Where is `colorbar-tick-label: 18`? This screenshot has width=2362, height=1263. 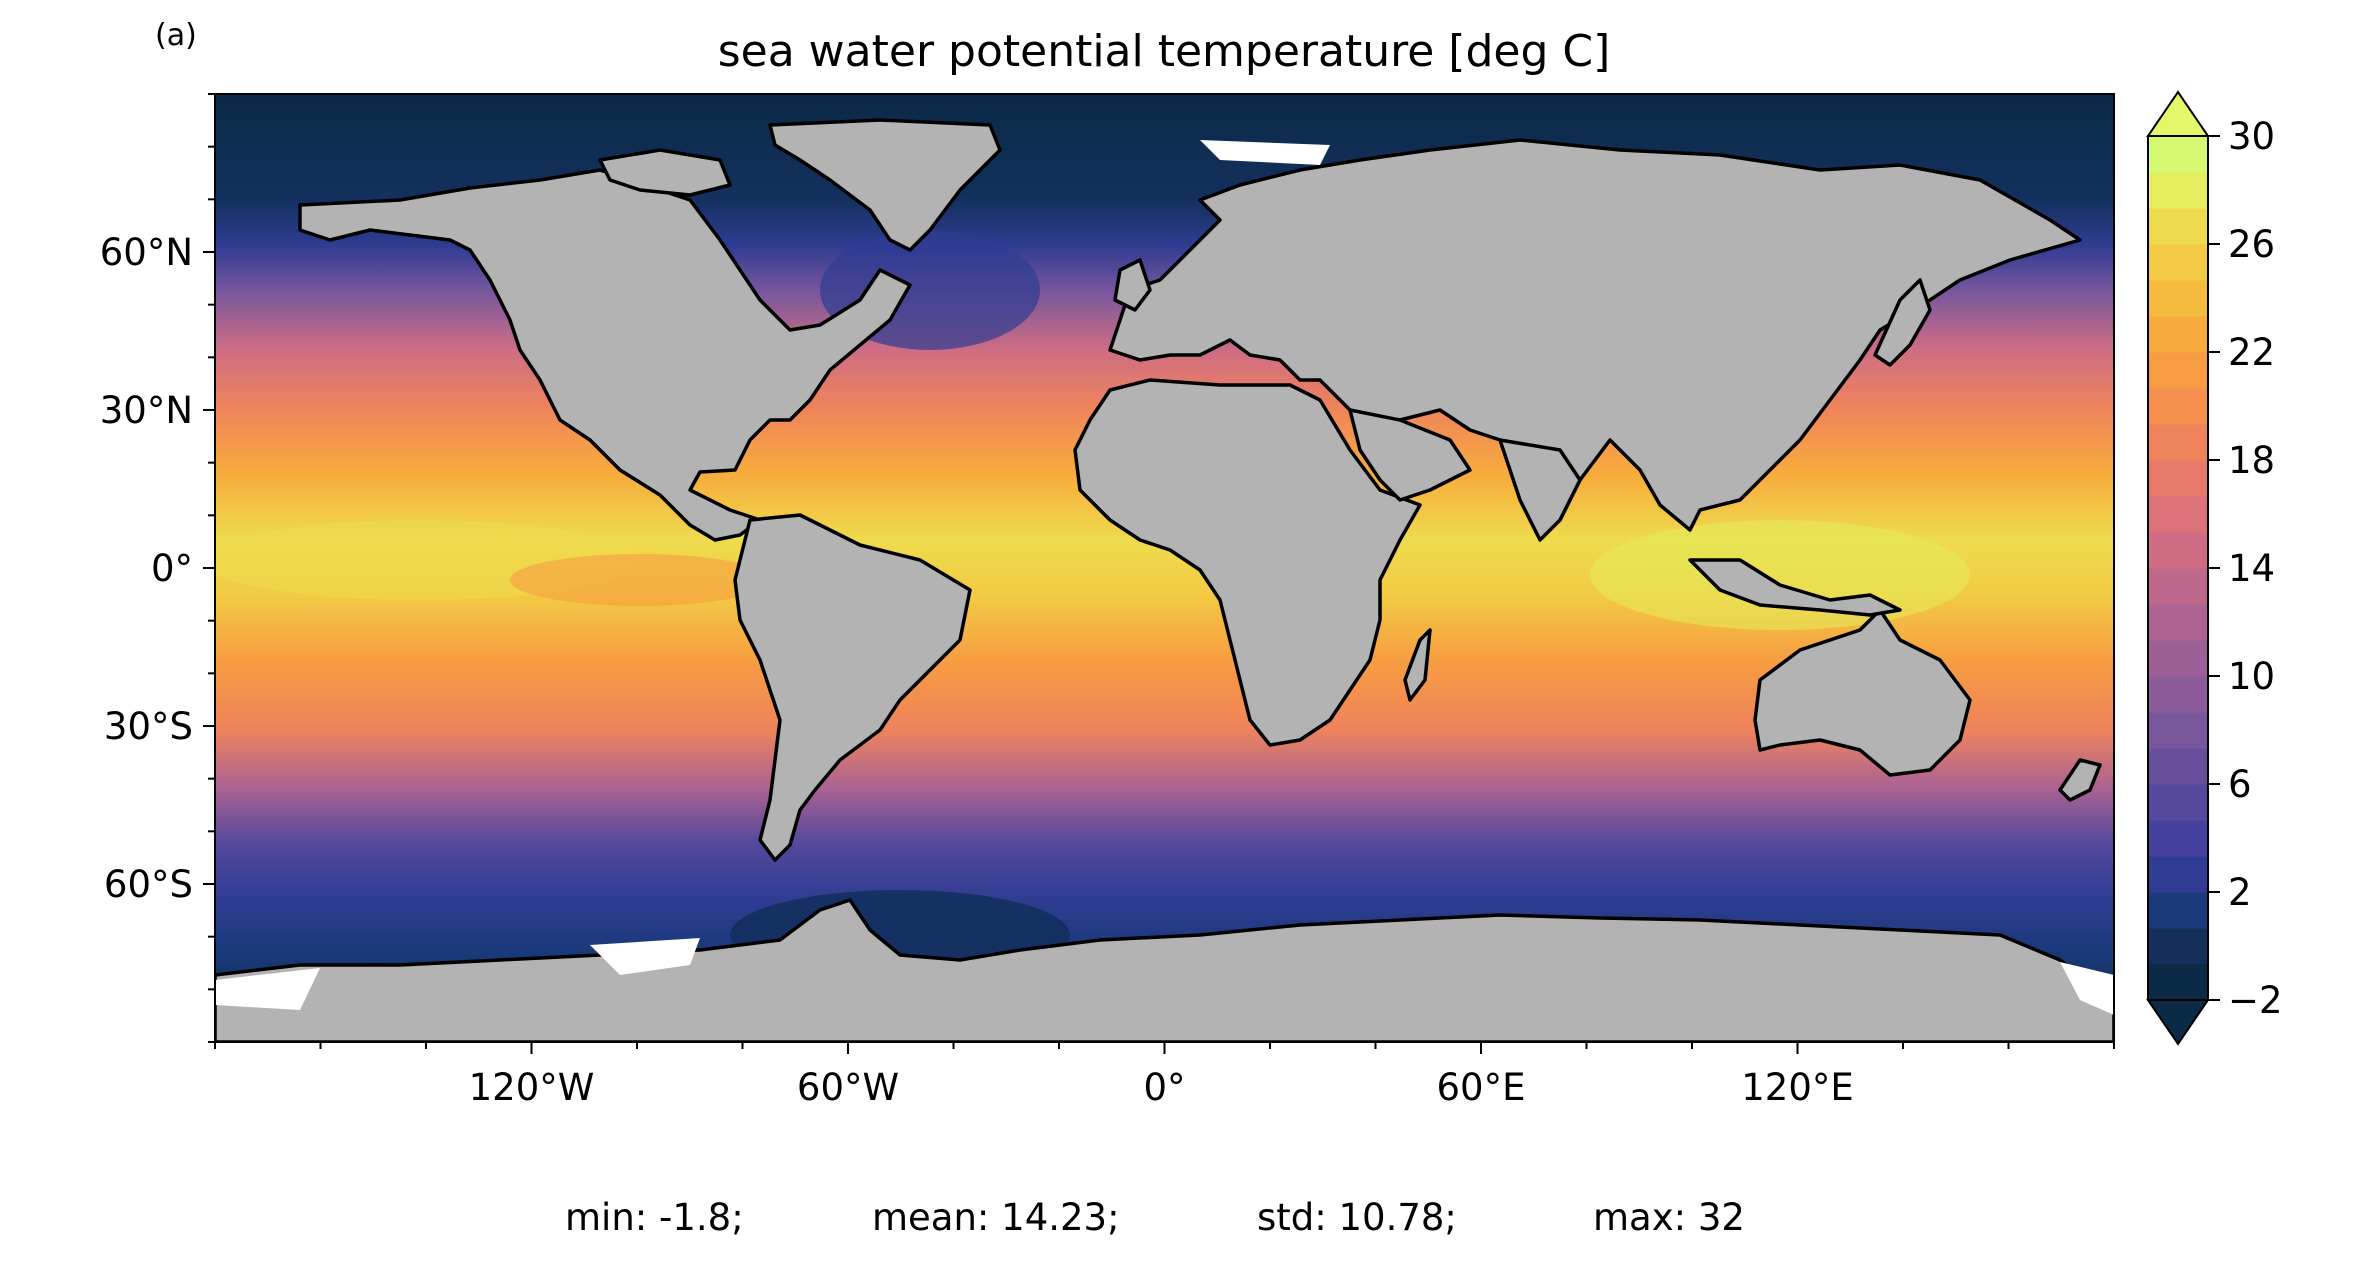
colorbar-tick-label: 18 is located at coordinates (2251, 460).